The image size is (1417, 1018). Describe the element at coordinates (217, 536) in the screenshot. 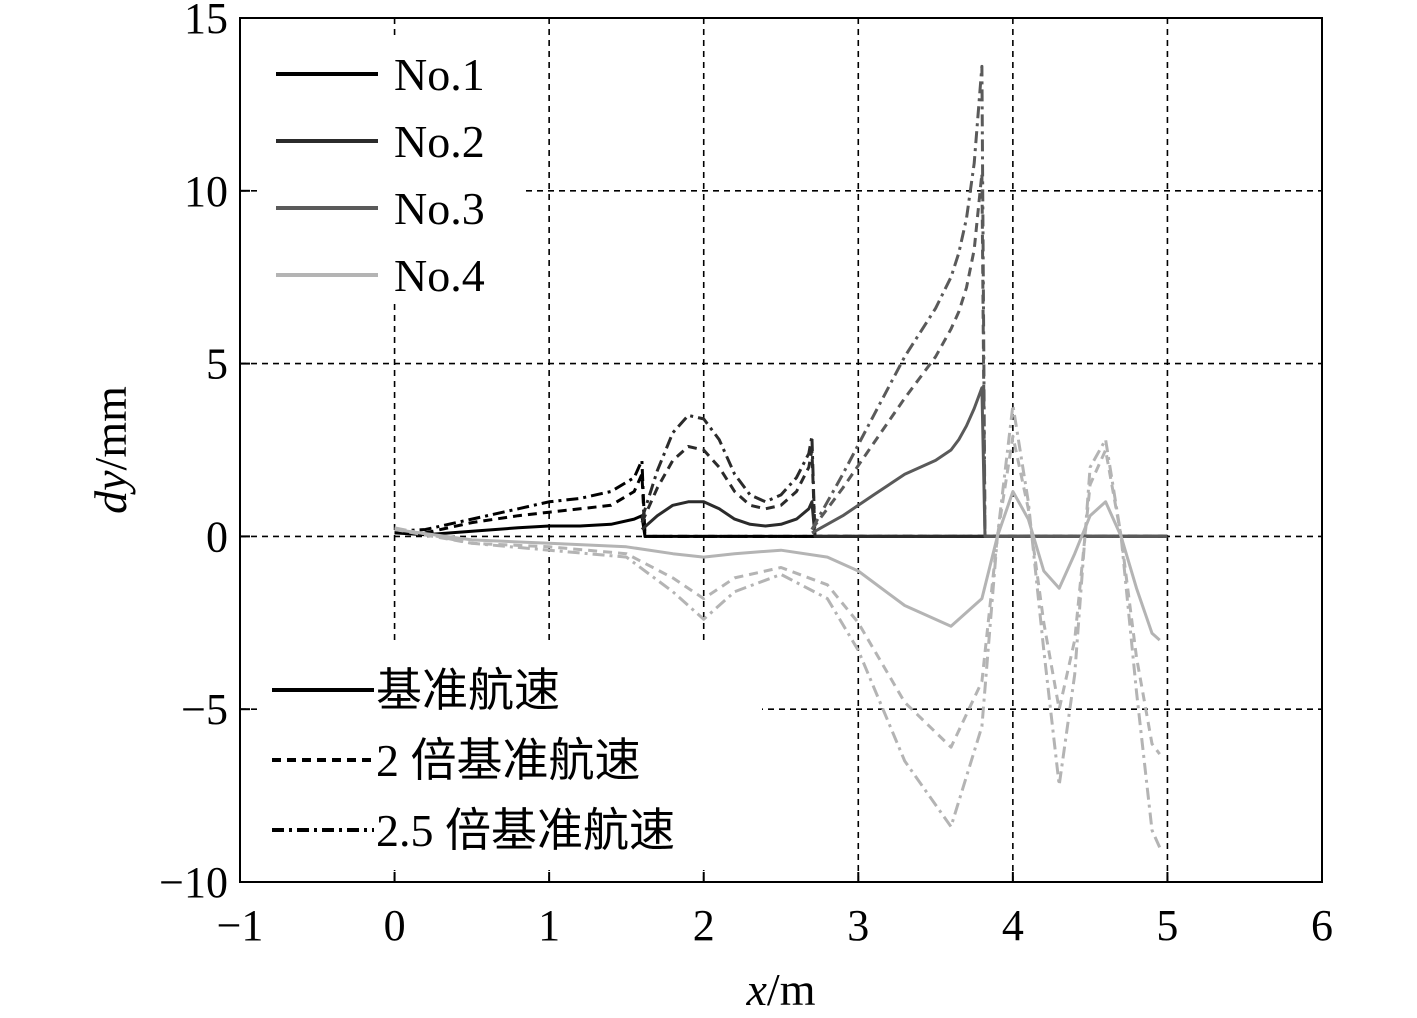

I see `y-tick-label: 0` at that location.